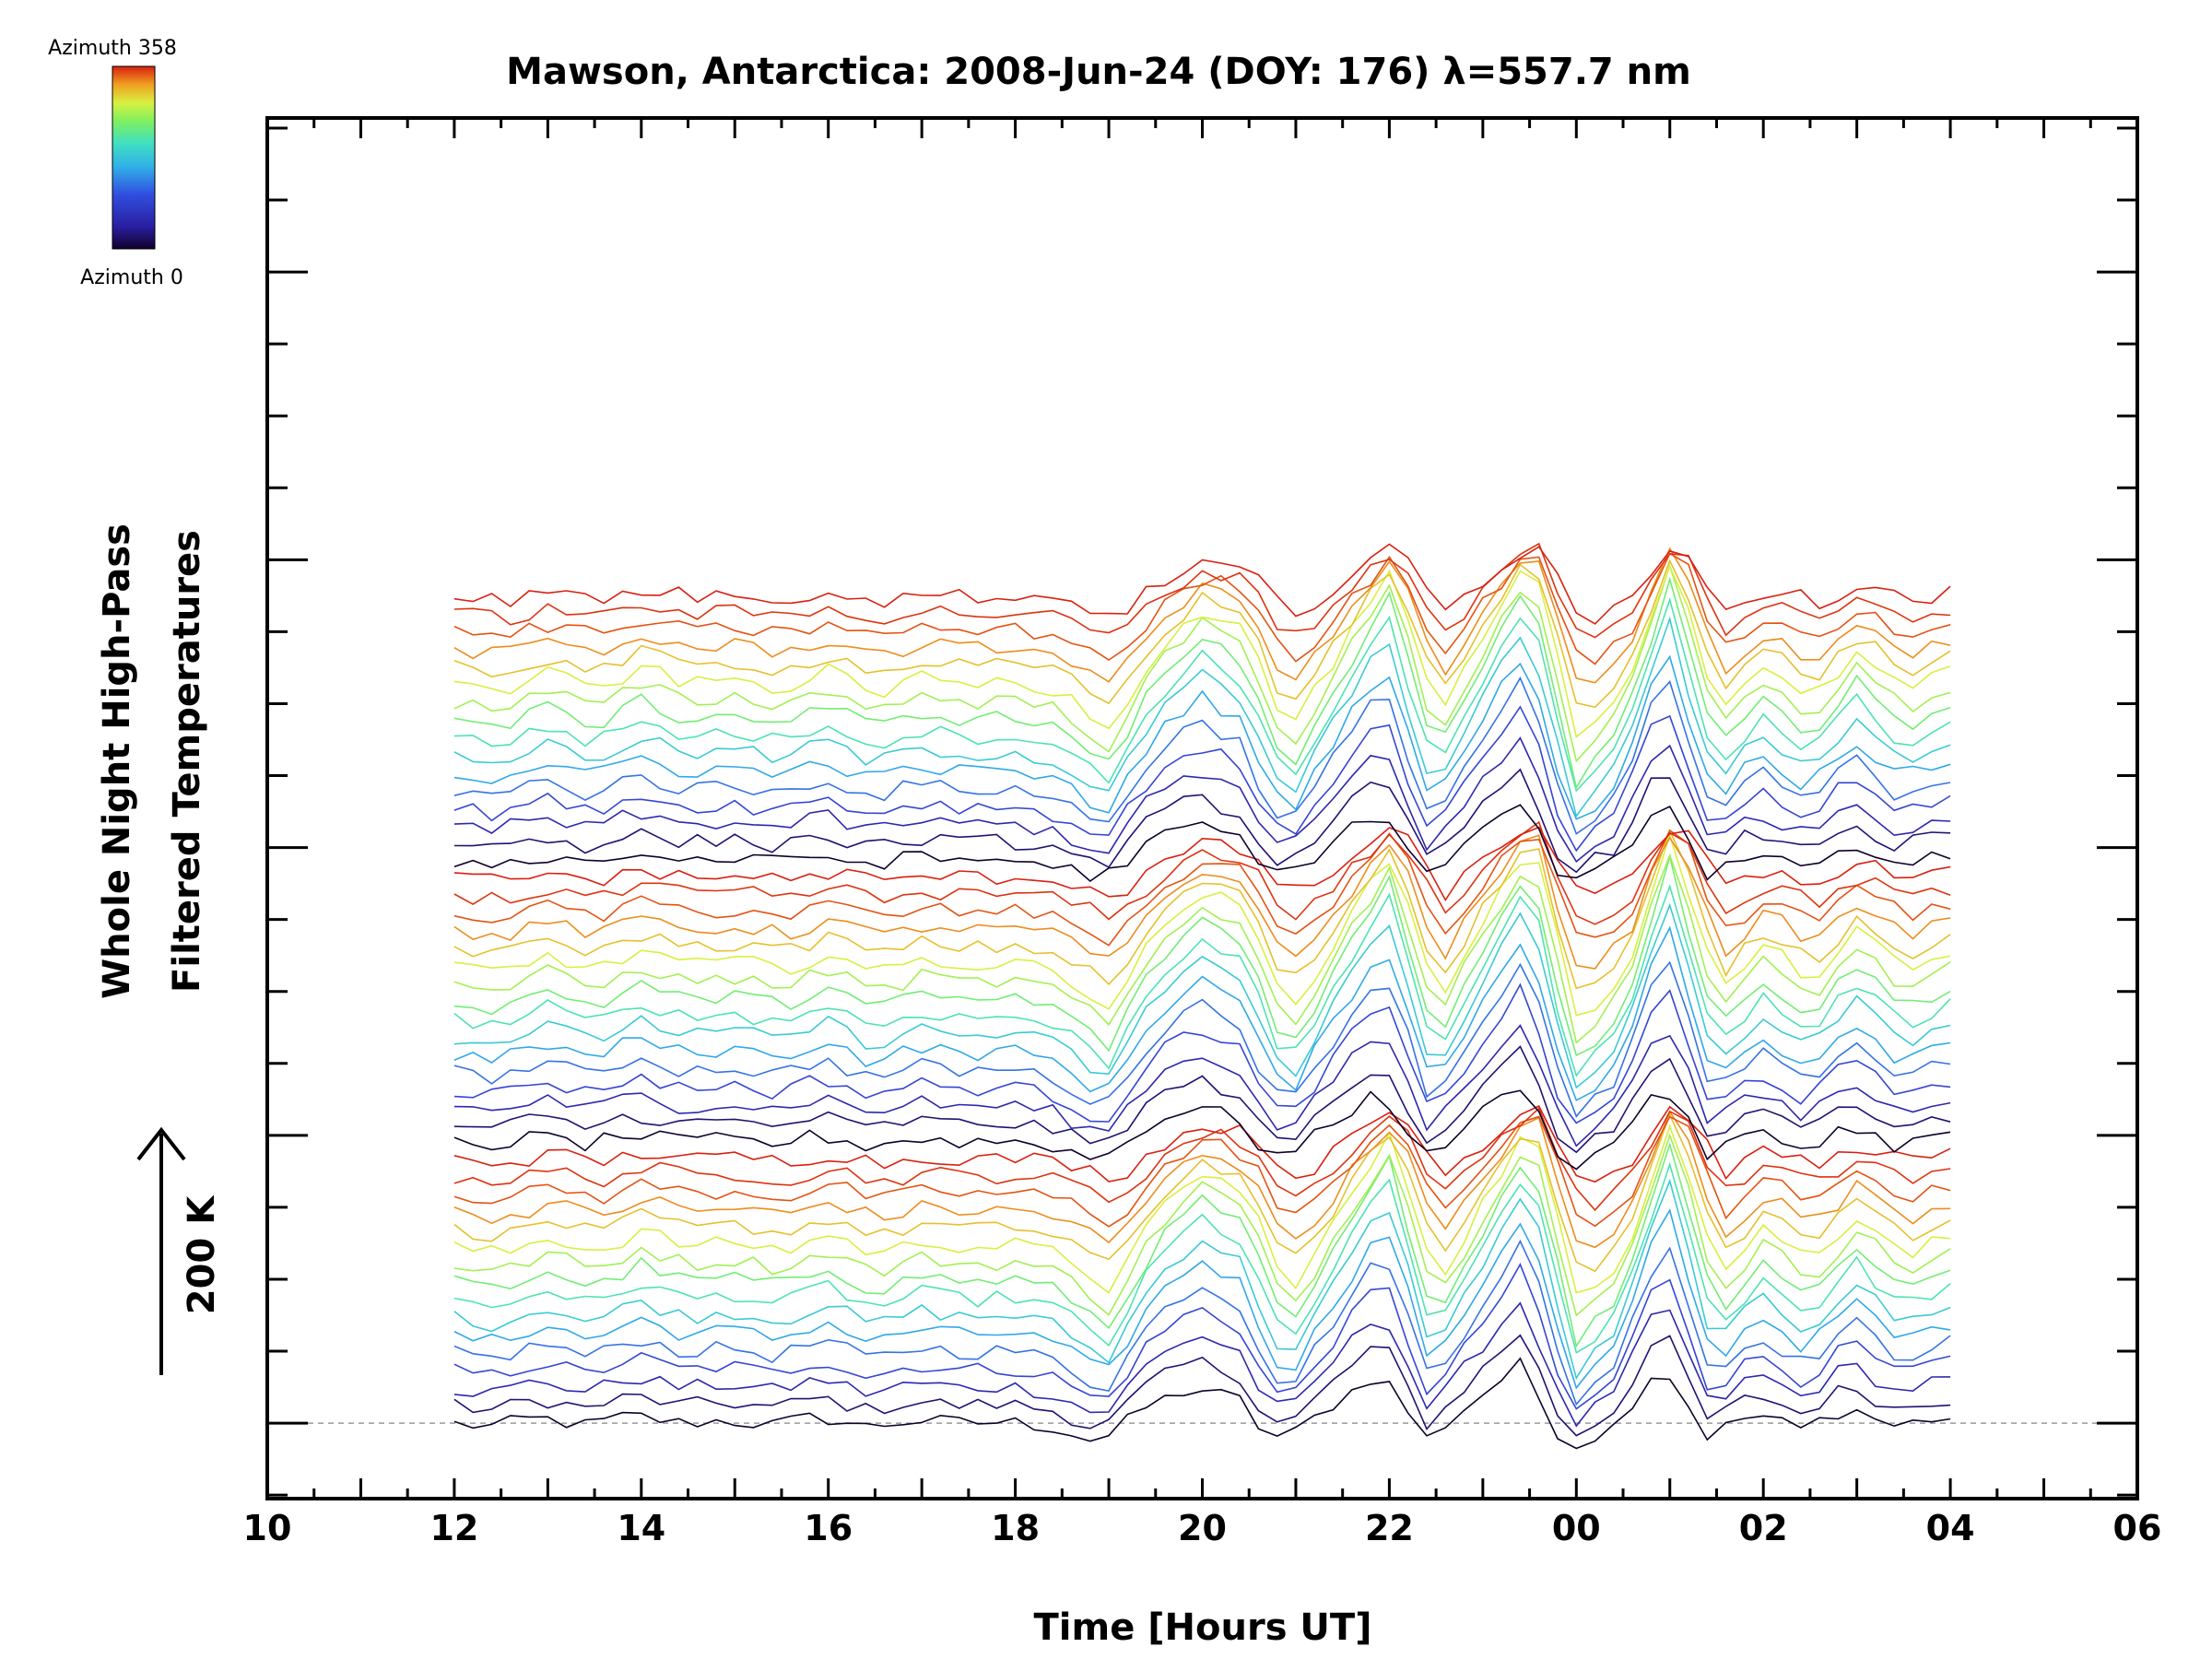 The image size is (2212, 1659). I want to click on colorbar-top-label: Azimuth 358, so click(112, 48).